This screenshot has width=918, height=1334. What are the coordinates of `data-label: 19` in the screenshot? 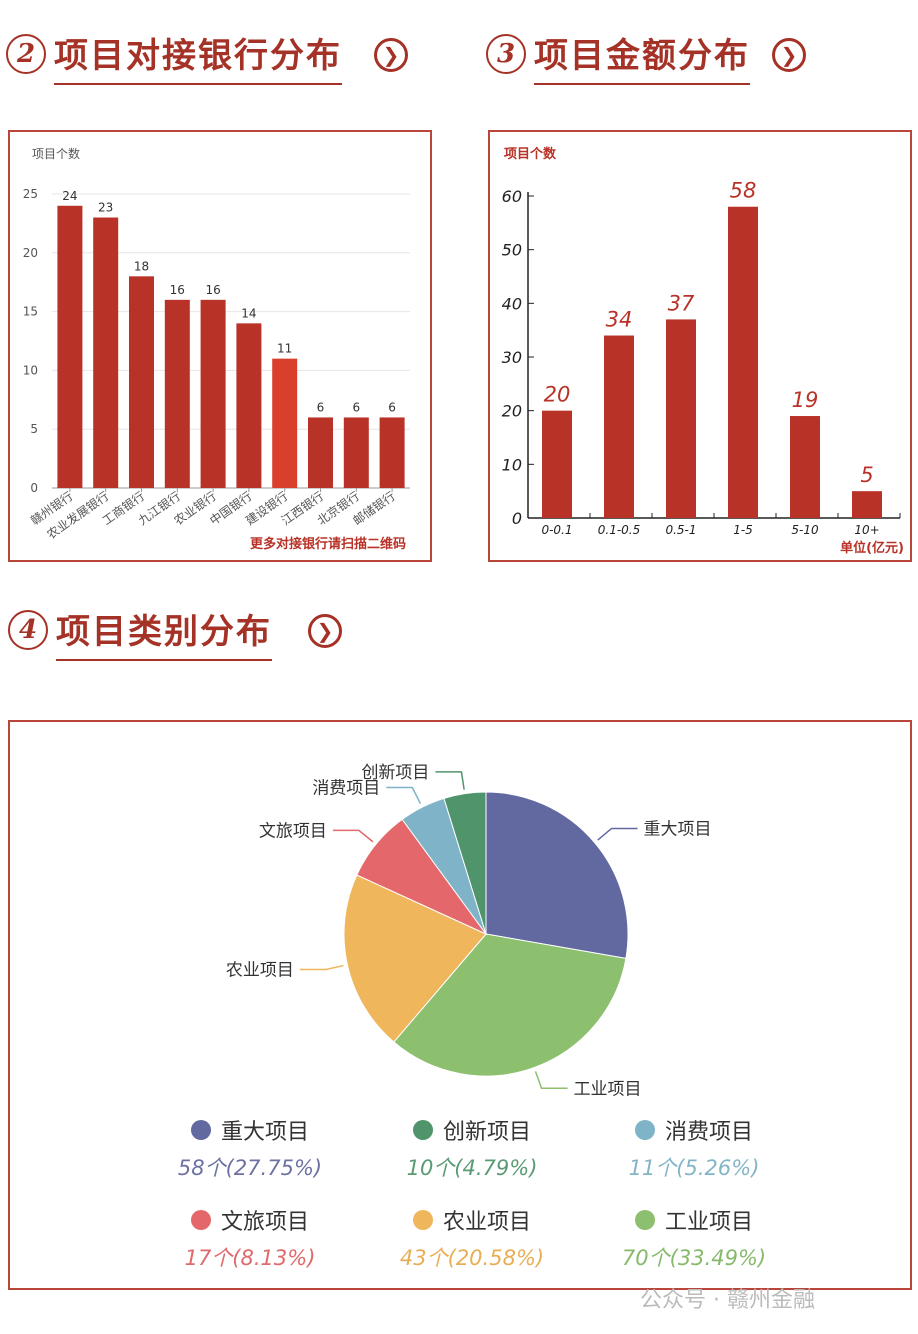 It's located at (805, 400).